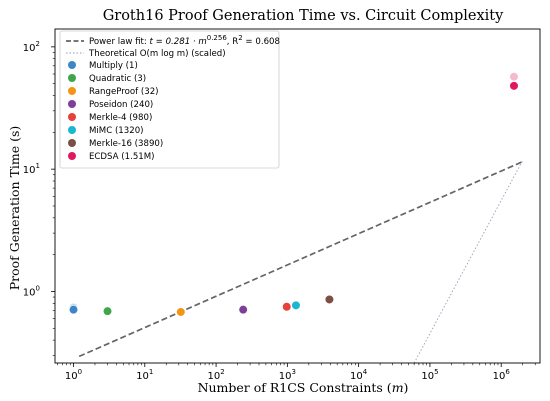 The height and width of the screenshot is (401, 550). I want to click on x-tick-label-5: 10⁵, so click(429, 375).